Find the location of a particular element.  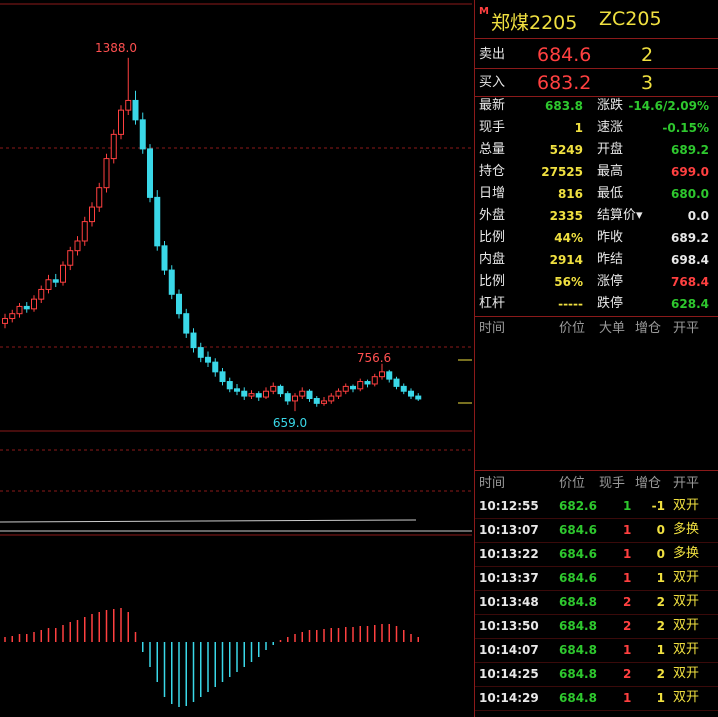

price-annotation: 659.0 is located at coordinates (290, 423).